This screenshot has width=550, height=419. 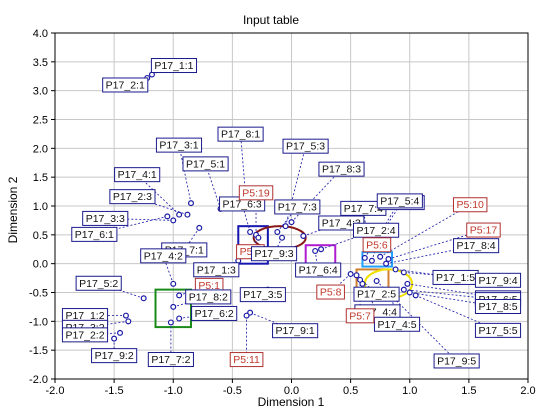 I want to click on point-label-text: P17_8:1, so click(x=240, y=135).